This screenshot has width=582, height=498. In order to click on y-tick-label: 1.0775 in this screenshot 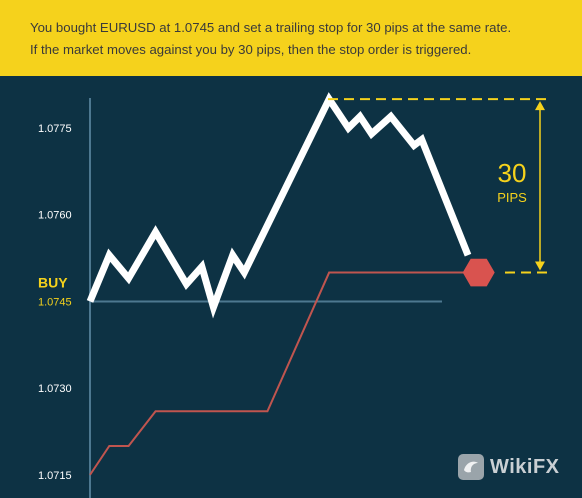, I will do `click(55, 129)`.